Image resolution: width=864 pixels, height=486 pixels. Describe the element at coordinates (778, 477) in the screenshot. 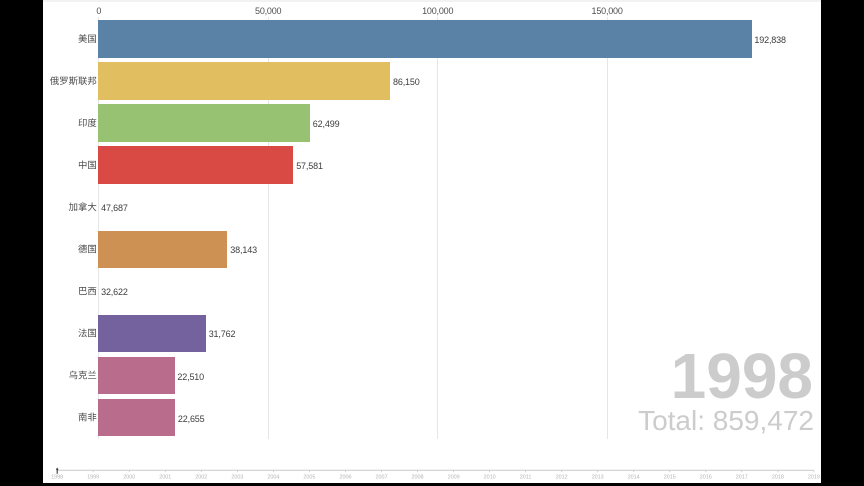

I see `svg-text: 2018` at that location.